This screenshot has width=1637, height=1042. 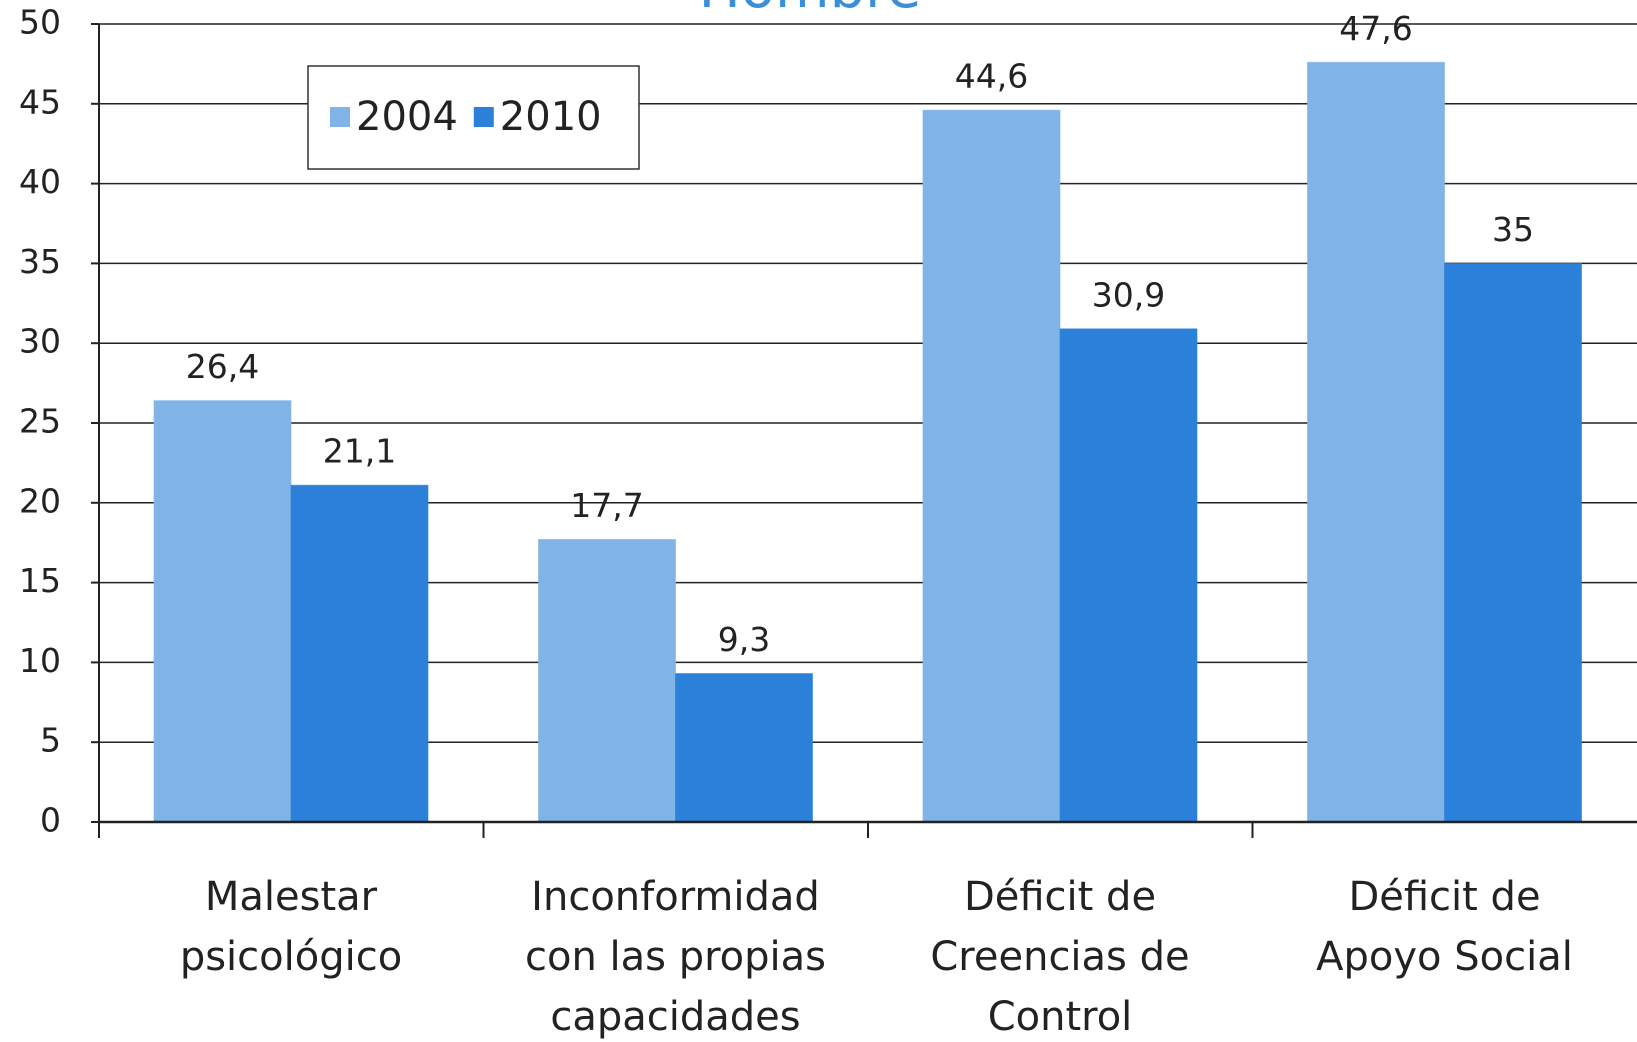 I want to click on y-tick-label: 10, so click(x=40, y=660).